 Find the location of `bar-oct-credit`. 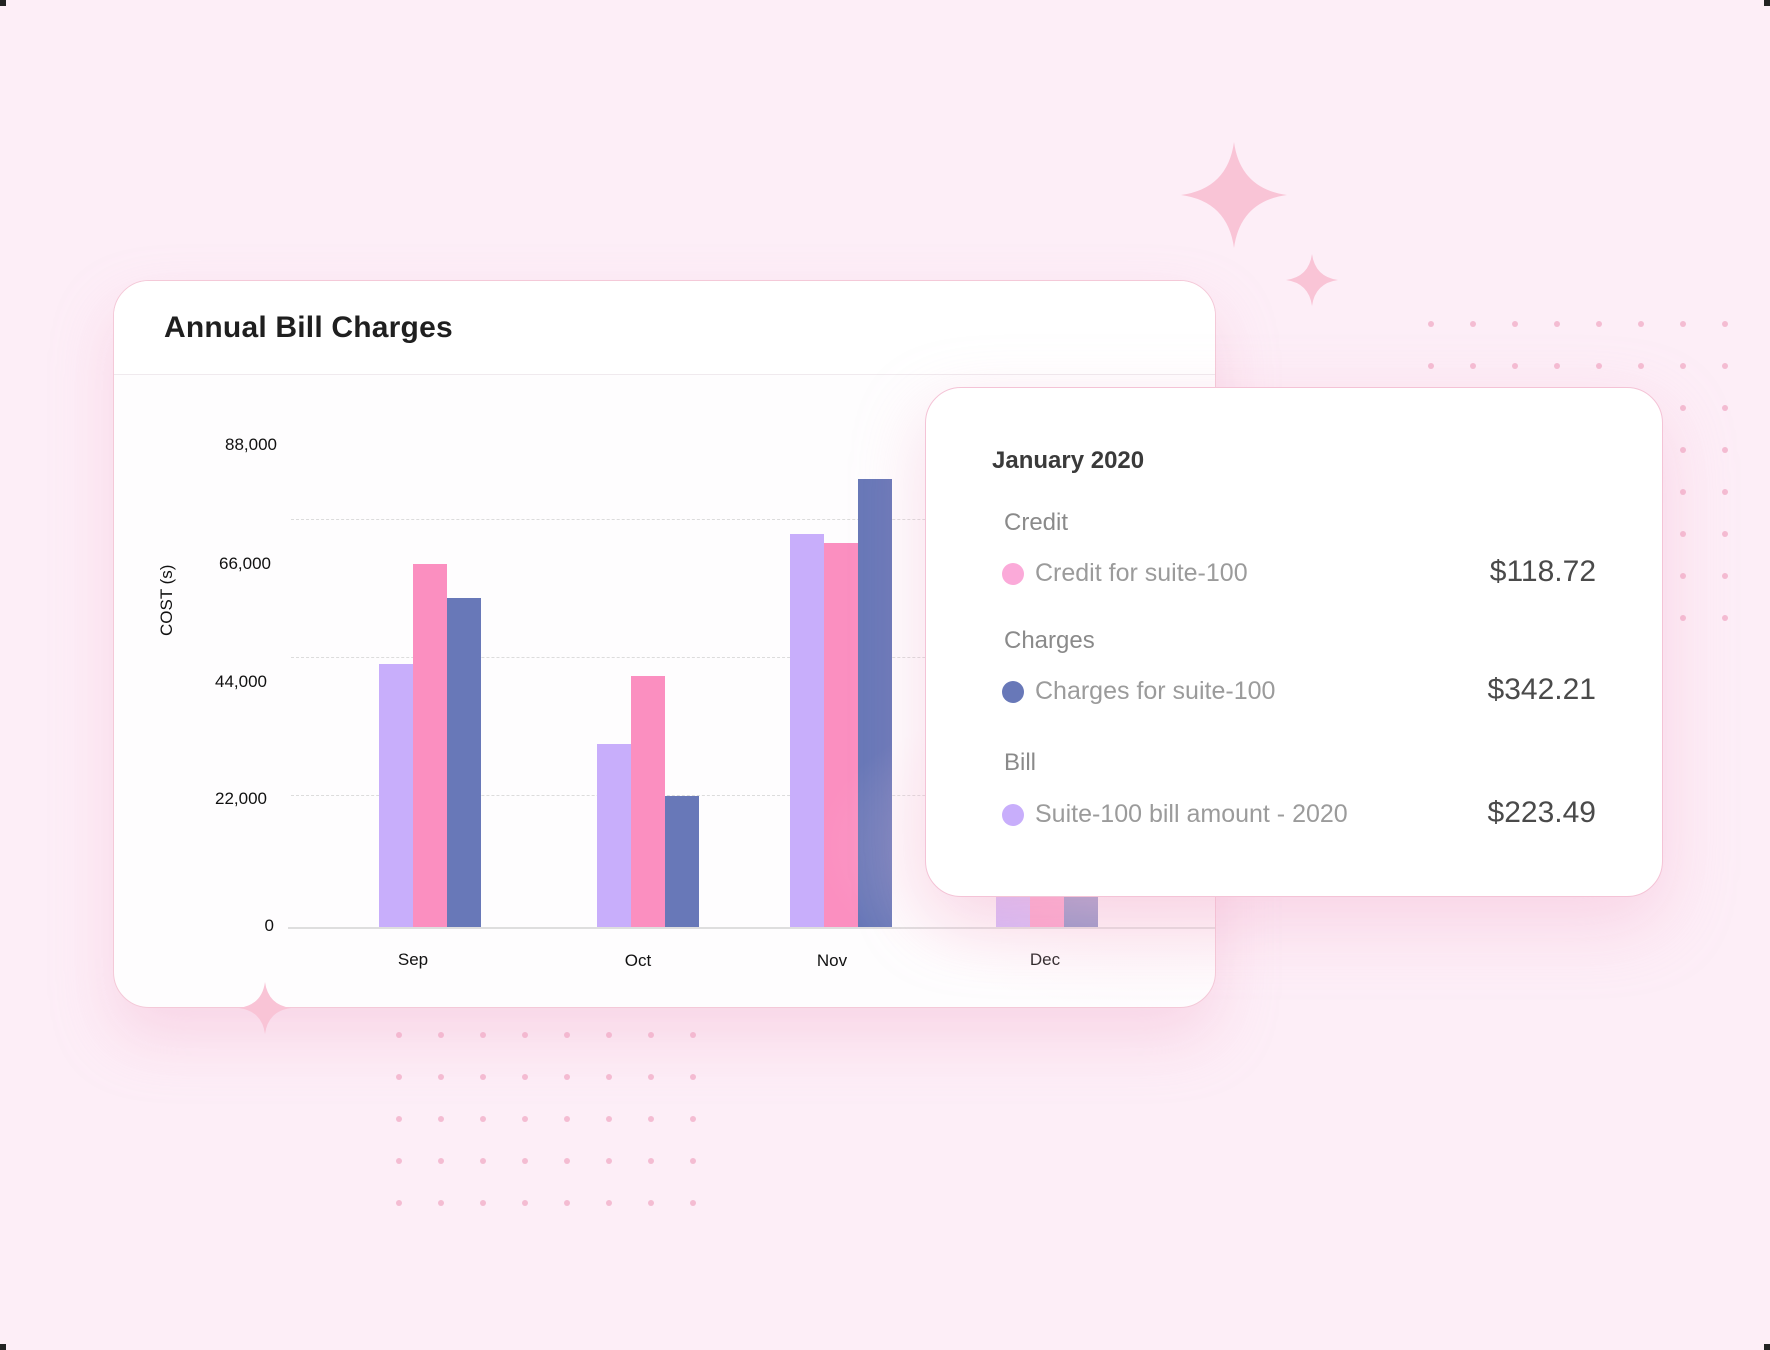

bar-oct-credit is located at coordinates (648, 801).